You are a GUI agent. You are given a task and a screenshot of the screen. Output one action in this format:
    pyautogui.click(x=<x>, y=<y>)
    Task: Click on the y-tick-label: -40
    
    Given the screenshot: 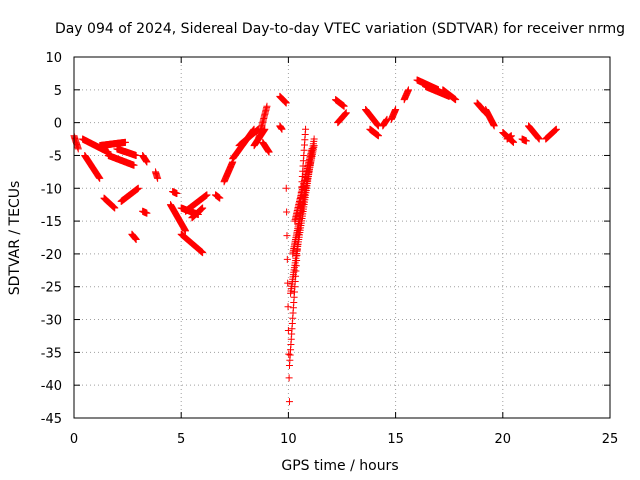 What is the action you would take?
    pyautogui.click(x=51, y=386)
    